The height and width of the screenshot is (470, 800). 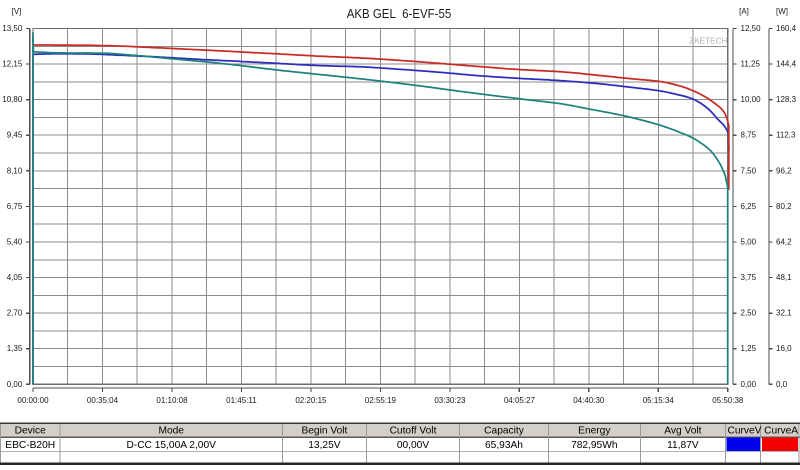 What do you see at coordinates (30, 445) in the screenshot?
I see `svg-text: EBC-B20H` at bounding box center [30, 445].